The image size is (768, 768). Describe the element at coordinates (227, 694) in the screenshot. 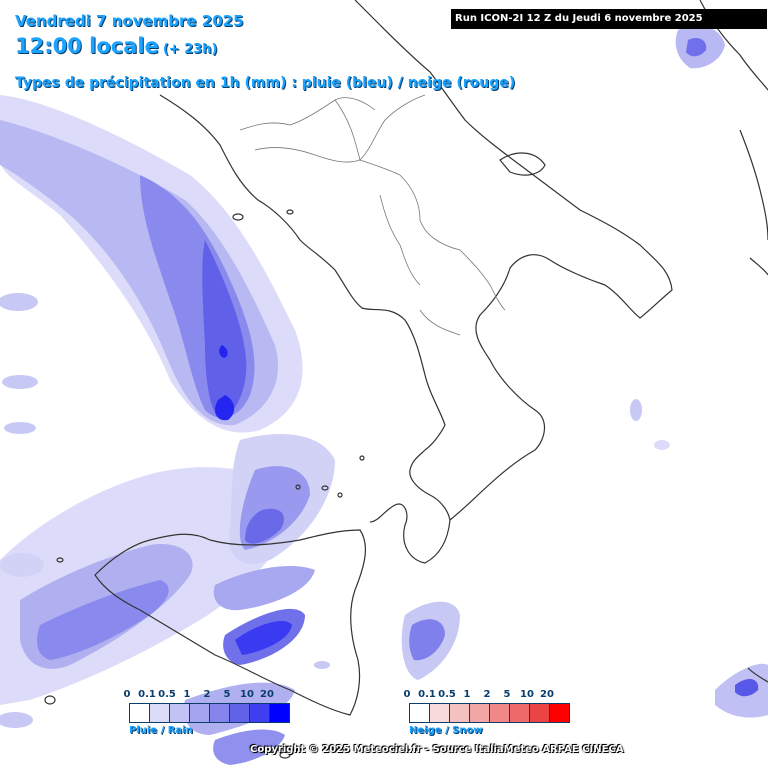

I see `rain-legend-tick-label: 5` at that location.